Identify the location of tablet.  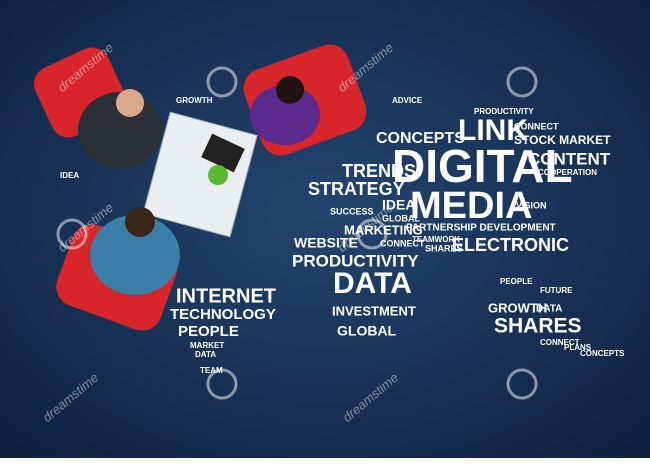
(223, 153).